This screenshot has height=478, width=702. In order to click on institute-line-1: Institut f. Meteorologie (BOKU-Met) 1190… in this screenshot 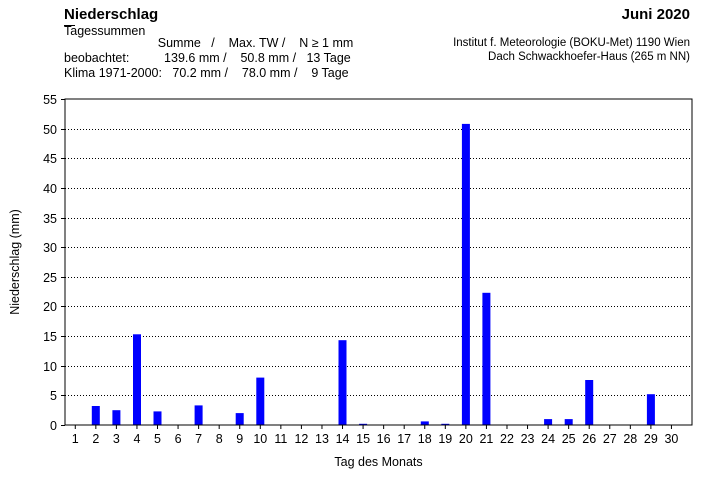, I will do `click(571, 43)`.